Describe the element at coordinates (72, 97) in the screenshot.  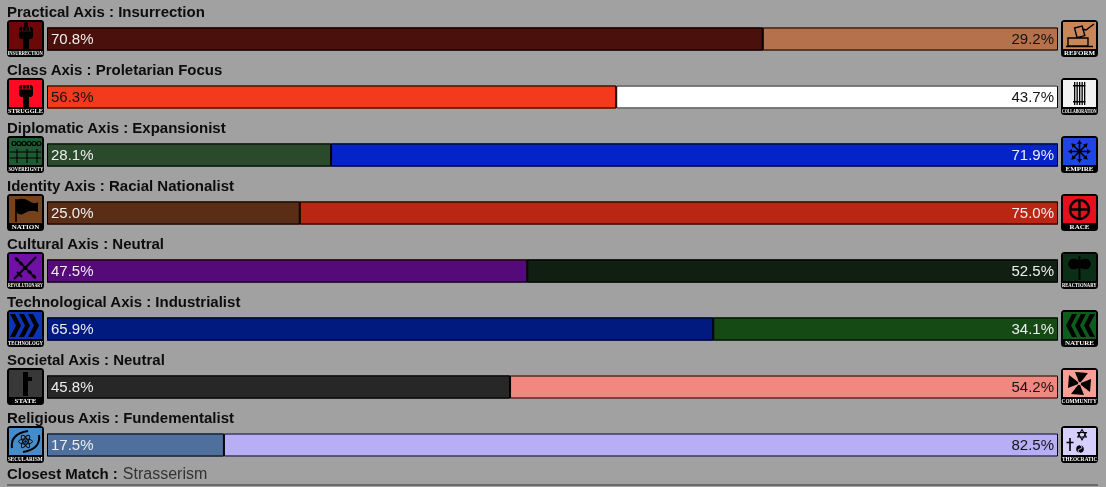
I see `data-label: 56.3%` at that location.